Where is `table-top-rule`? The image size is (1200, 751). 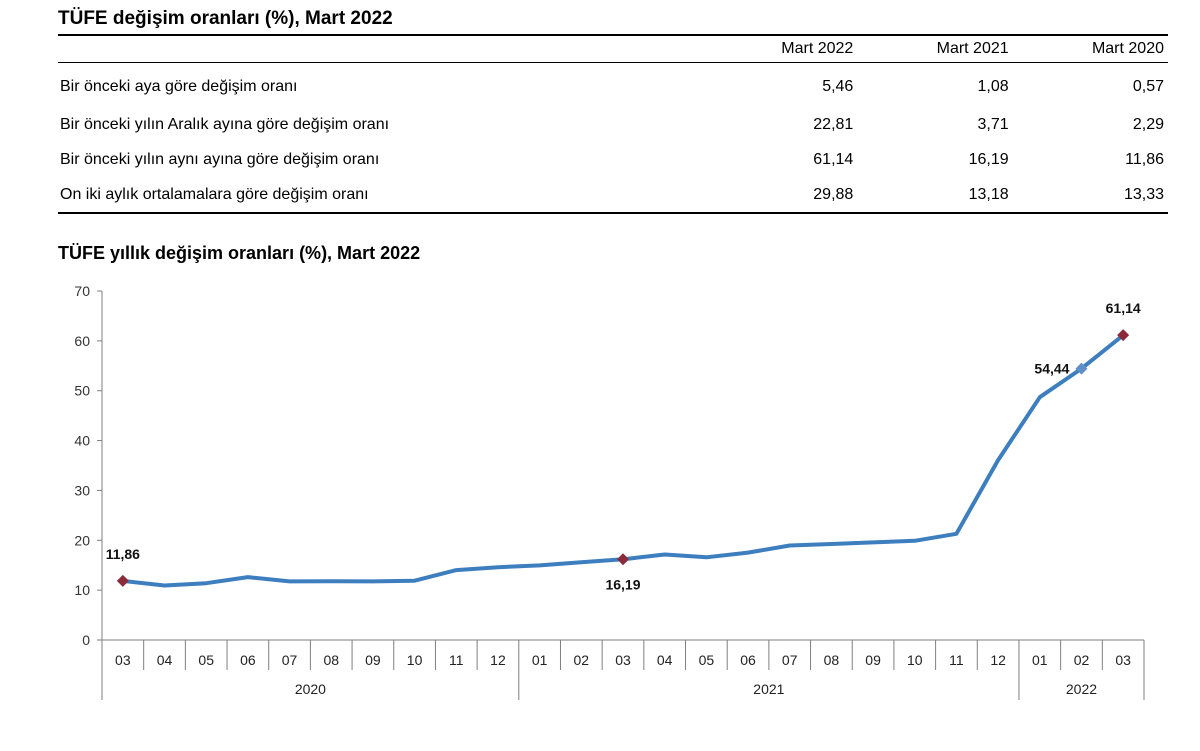 table-top-rule is located at coordinates (613, 35).